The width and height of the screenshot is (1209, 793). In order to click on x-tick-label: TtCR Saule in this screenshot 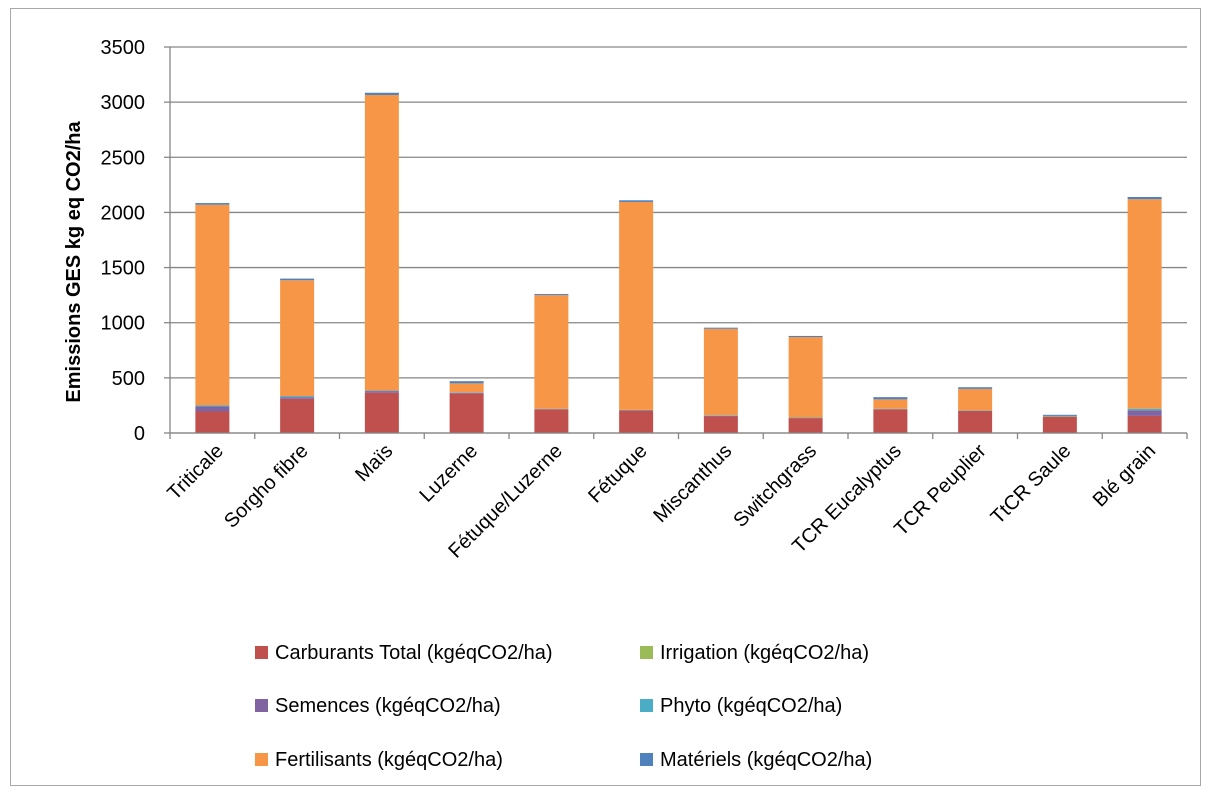, I will do `click(1031, 484)`.